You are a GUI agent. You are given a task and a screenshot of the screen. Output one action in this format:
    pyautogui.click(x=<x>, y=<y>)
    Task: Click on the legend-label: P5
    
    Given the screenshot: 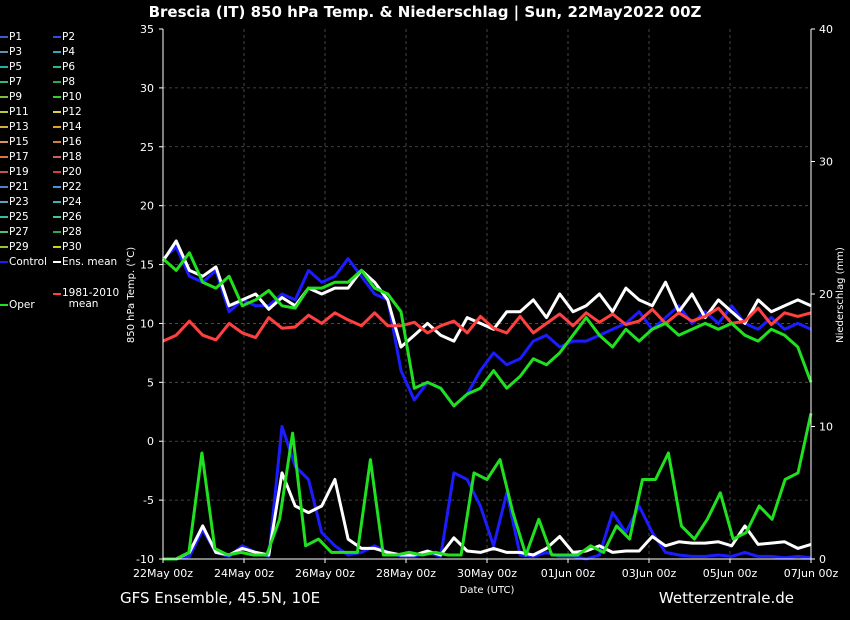 What is the action you would take?
    pyautogui.click(x=16, y=67)
    